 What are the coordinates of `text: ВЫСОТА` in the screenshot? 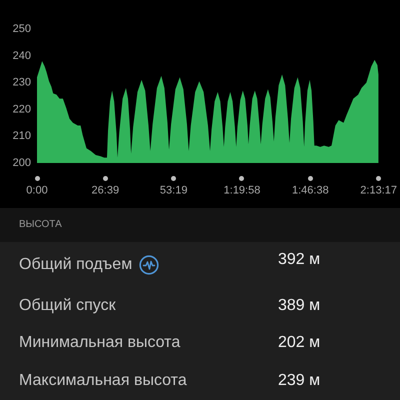 It's located at (40, 225).